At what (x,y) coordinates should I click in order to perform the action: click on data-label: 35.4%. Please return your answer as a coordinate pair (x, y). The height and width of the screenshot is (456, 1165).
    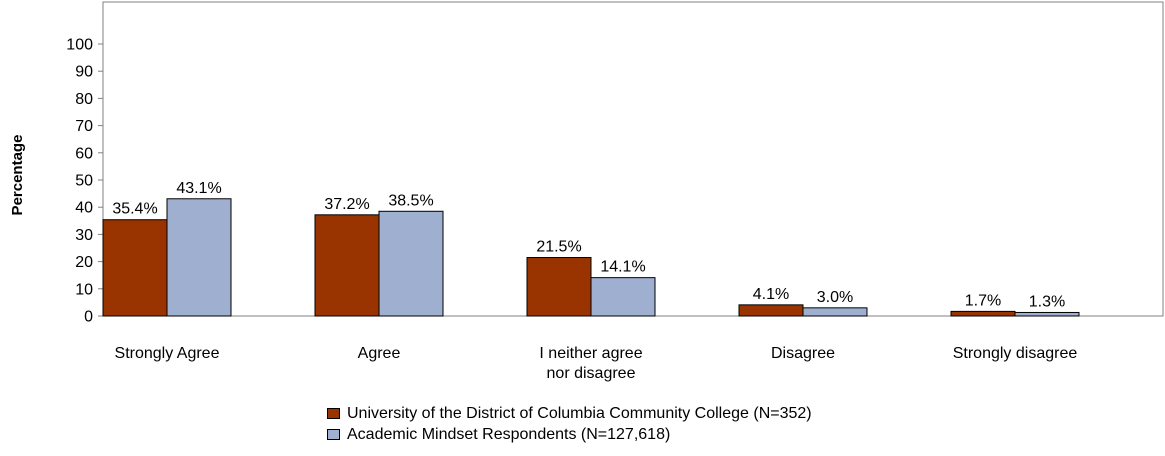
    Looking at the image, I should click on (134, 209).